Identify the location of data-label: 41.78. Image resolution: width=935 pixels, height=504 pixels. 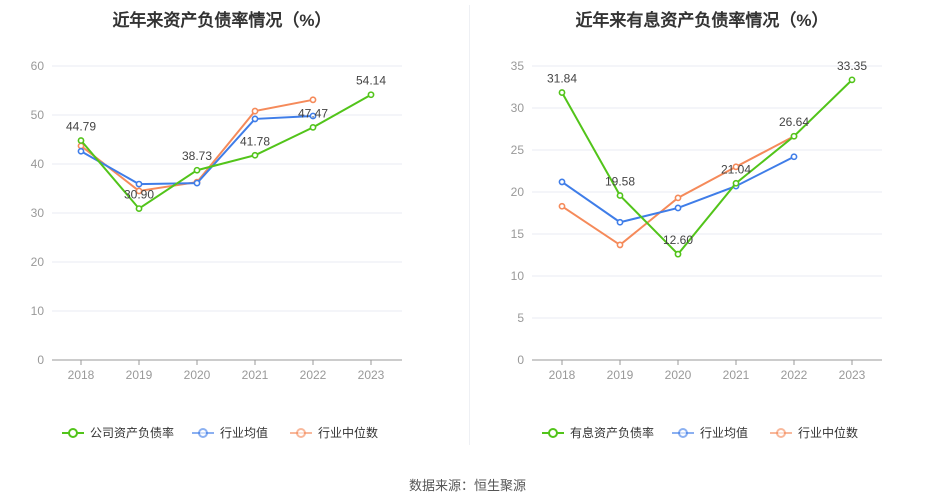
(255, 141).